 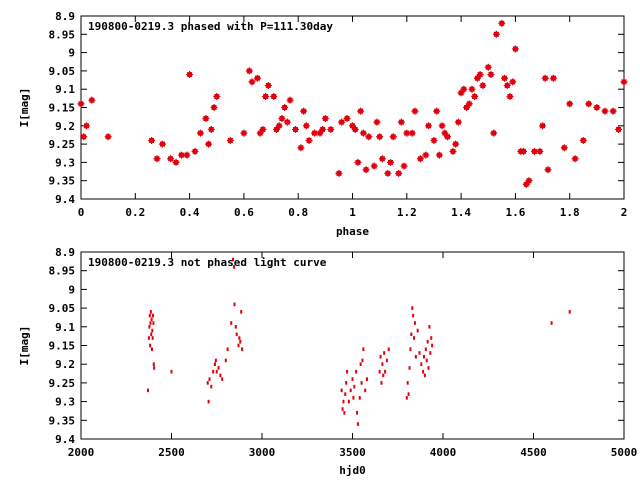 I want to click on x-tick-label: 1.6, so click(x=515, y=212).